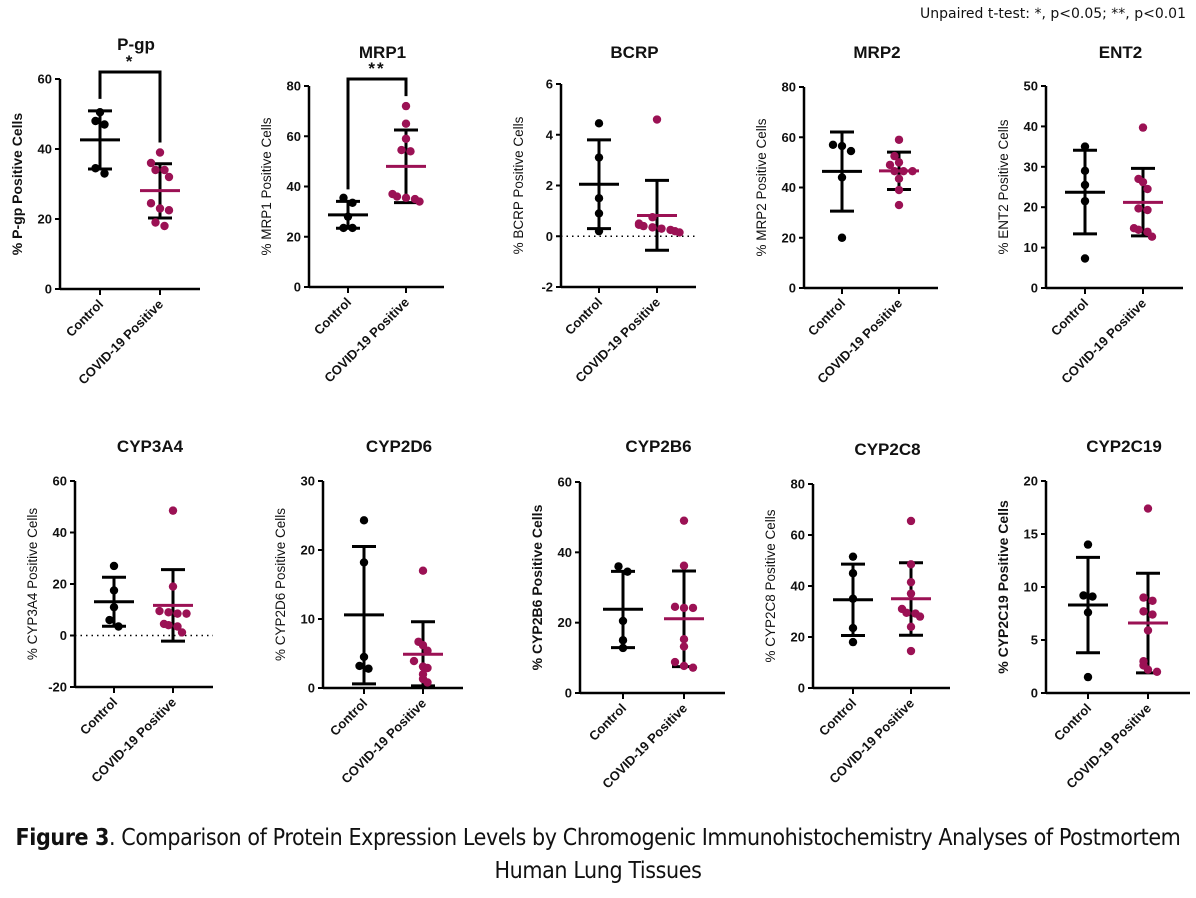 The width and height of the screenshot is (1196, 898). What do you see at coordinates (382, 52) in the screenshot?
I see `chart-title: MRP1` at bounding box center [382, 52].